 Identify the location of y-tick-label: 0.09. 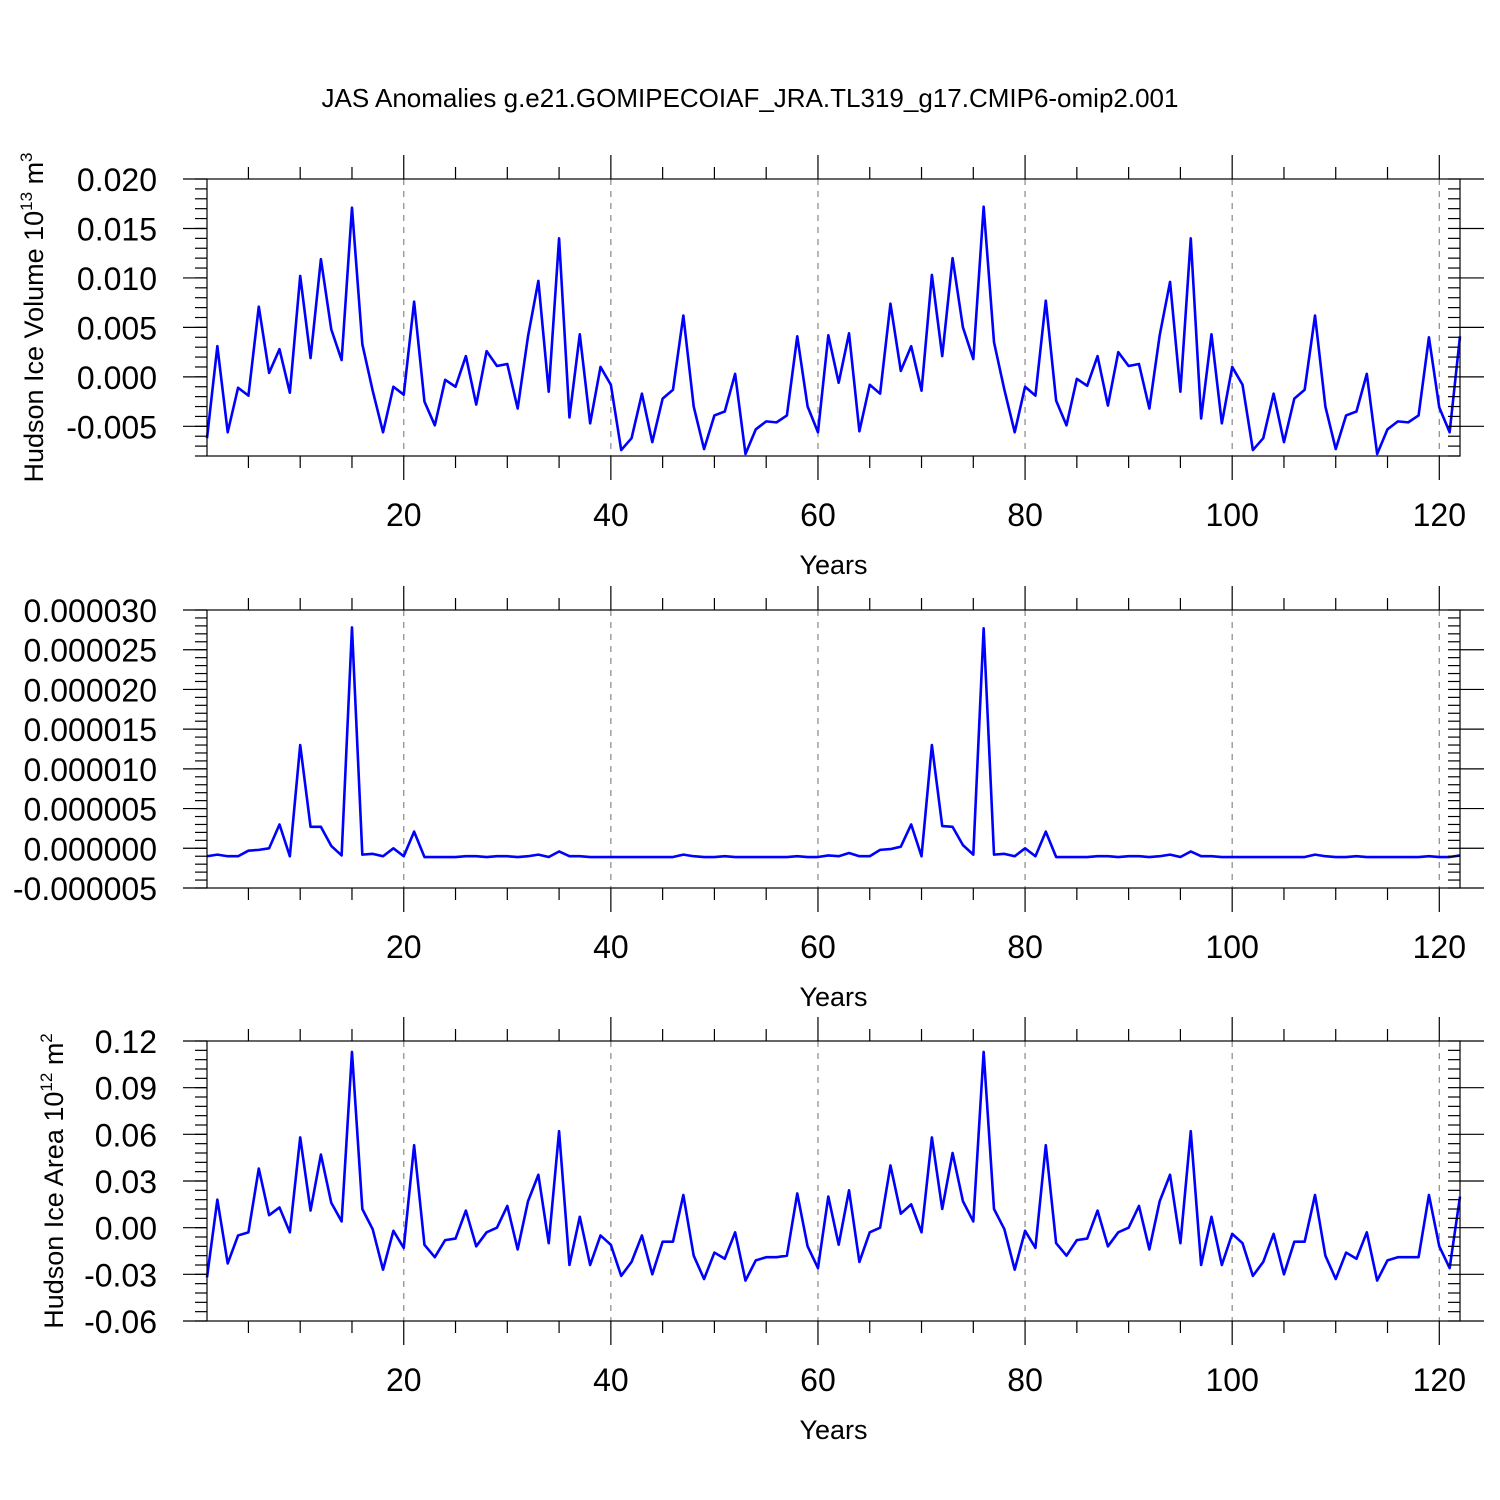
(126, 1089).